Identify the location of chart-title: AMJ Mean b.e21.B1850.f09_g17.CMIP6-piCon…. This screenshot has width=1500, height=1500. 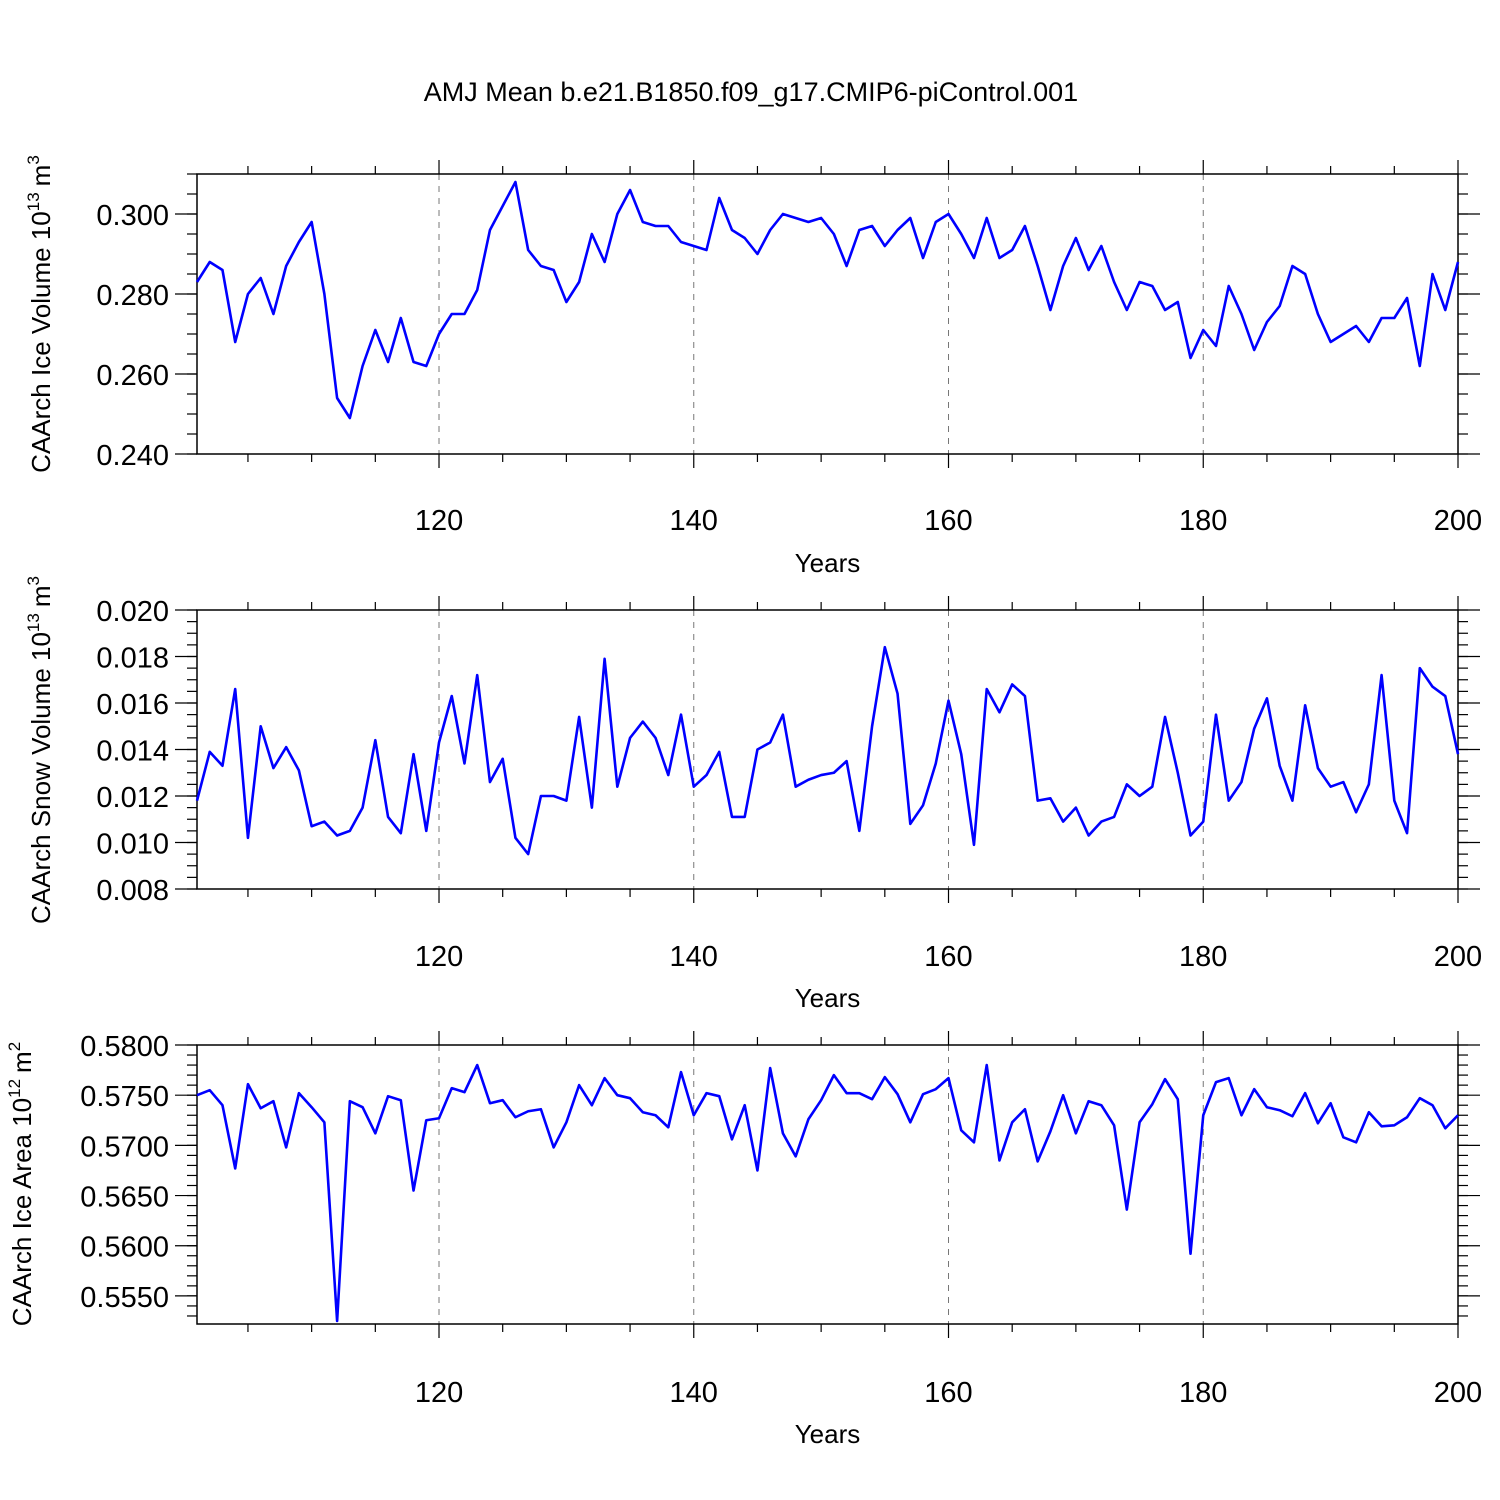
(751, 92).